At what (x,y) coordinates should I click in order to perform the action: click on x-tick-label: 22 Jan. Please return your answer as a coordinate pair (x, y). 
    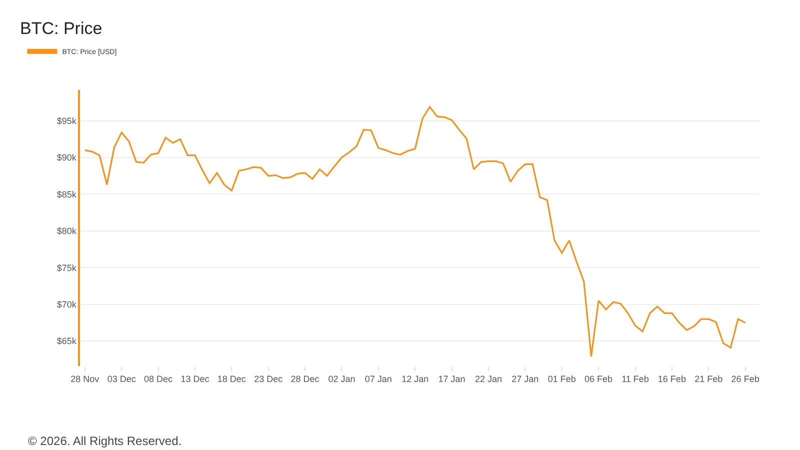
    Looking at the image, I should click on (488, 379).